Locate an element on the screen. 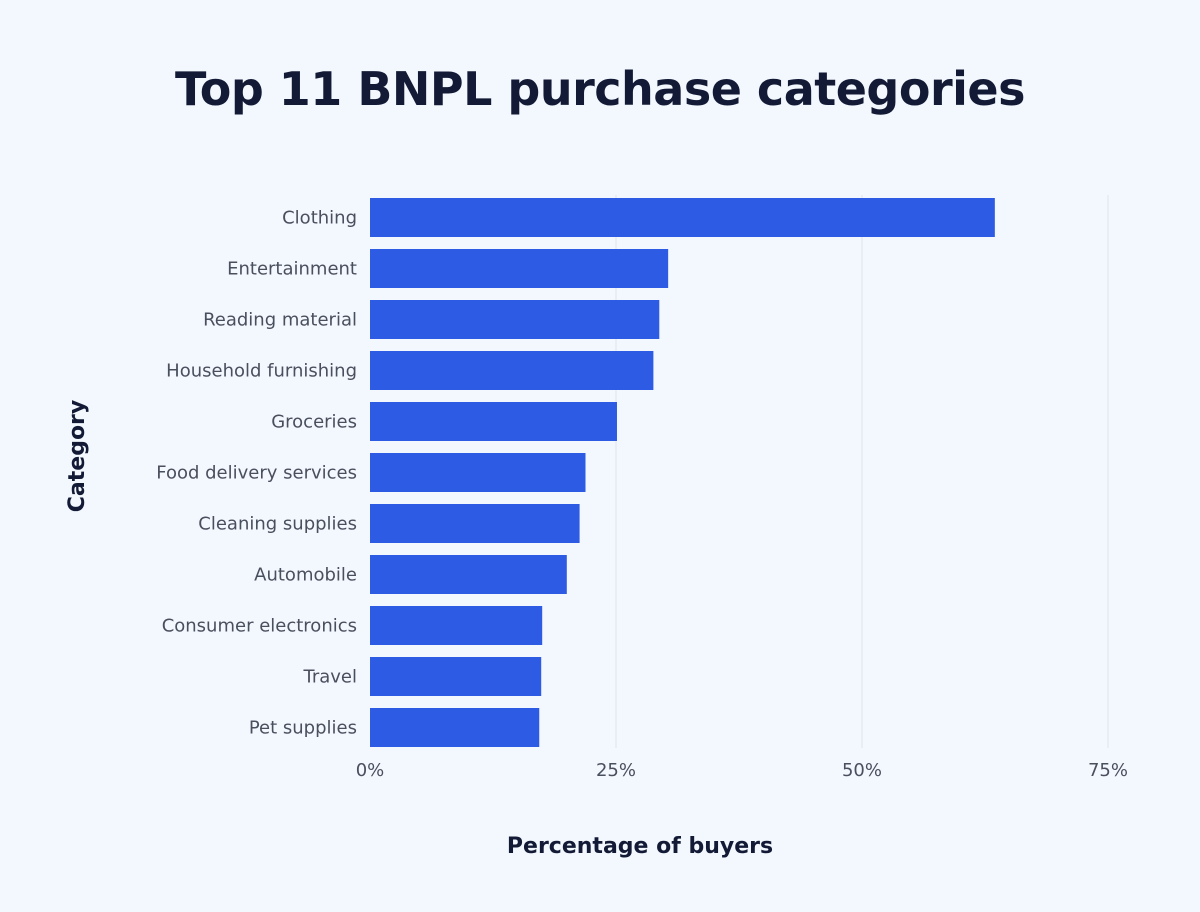 Image resolution: width=1200 pixels, height=912 pixels. category-label: Automobile is located at coordinates (305, 575).